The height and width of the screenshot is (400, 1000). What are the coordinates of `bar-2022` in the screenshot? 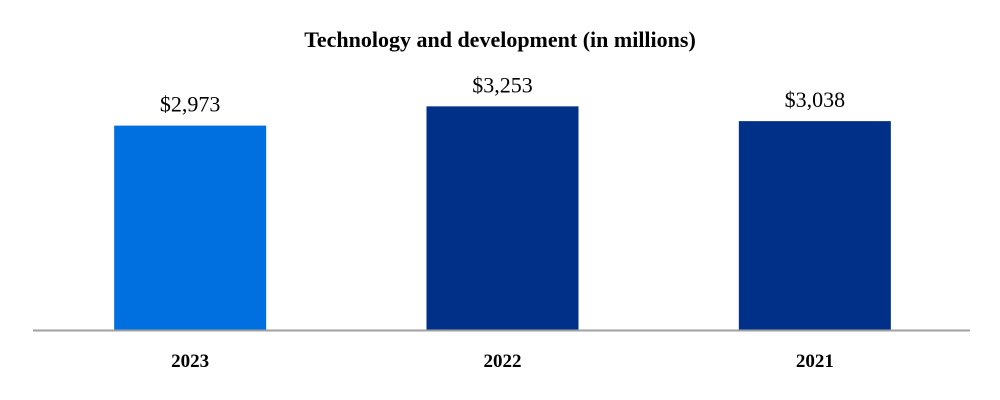 It's located at (502, 218).